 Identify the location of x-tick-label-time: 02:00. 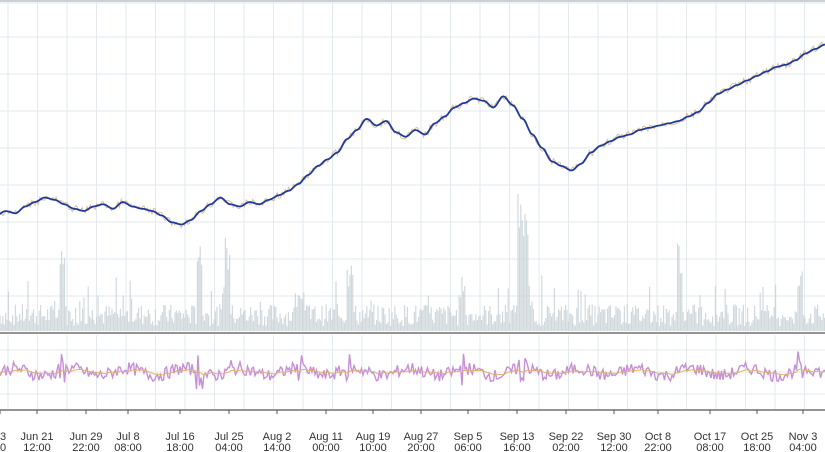
(566, 447).